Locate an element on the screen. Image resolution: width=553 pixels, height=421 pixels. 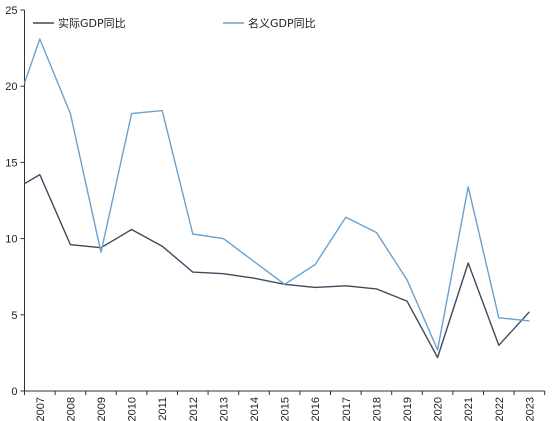
y-tick-label: 15 is located at coordinates (11, 163).